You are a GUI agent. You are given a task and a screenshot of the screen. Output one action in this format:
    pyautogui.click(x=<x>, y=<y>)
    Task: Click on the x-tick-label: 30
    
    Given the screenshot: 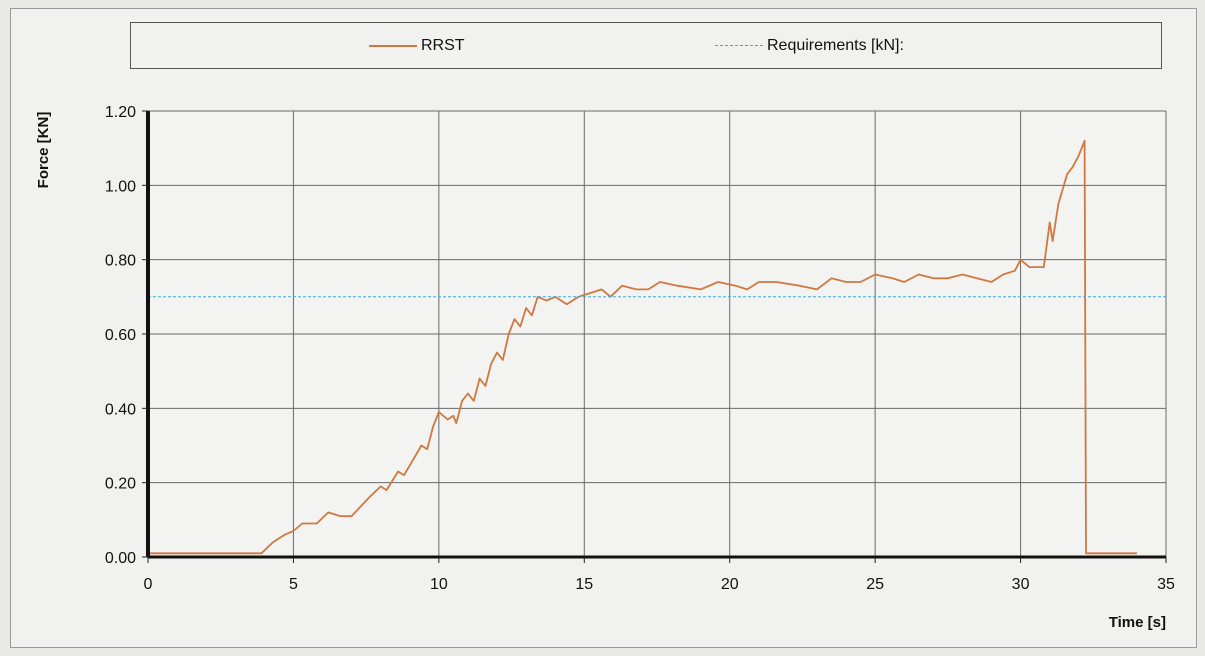 What is the action you would take?
    pyautogui.click(x=1021, y=584)
    